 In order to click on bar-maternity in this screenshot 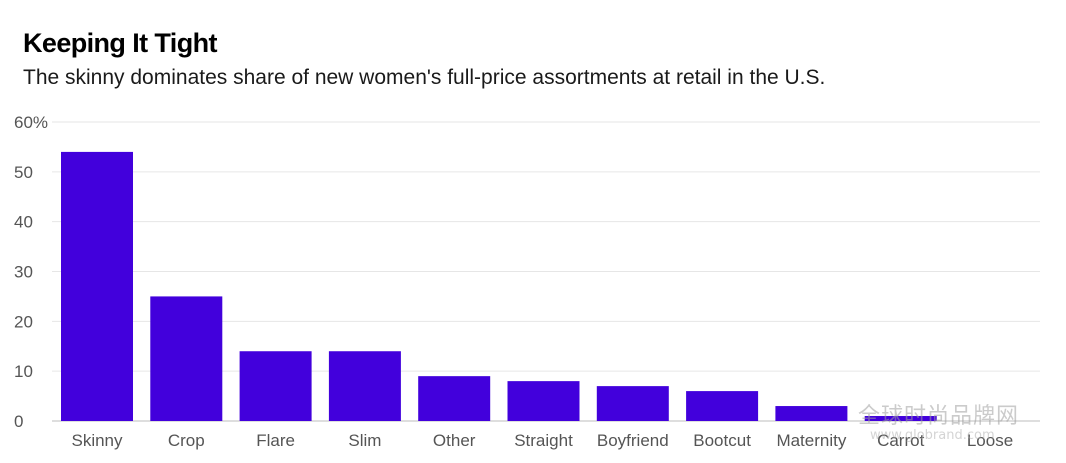, I will do `click(811, 413)`.